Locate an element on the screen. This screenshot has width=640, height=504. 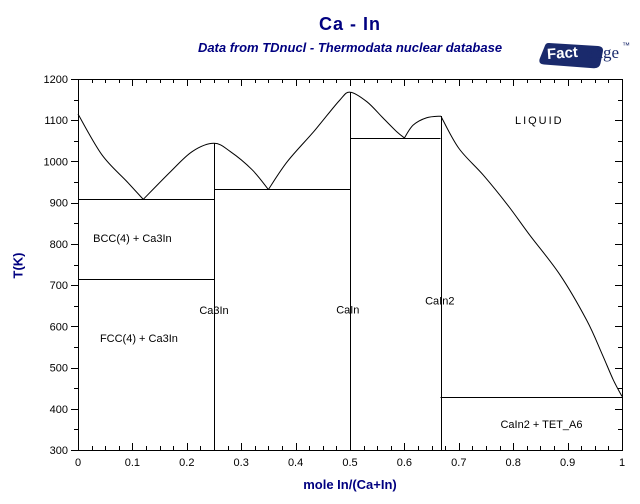
factsage-logo: Fact Sage ™ is located at coordinates (587, 55).